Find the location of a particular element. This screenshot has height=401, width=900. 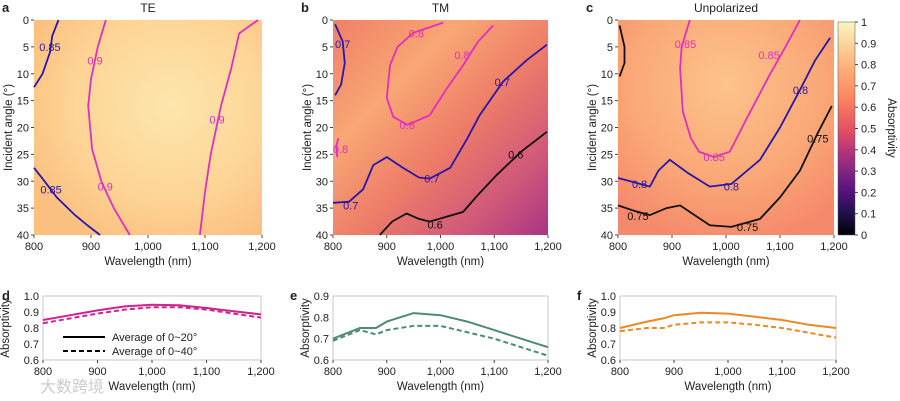

y-tick-label: 15 is located at coordinates (322, 102).